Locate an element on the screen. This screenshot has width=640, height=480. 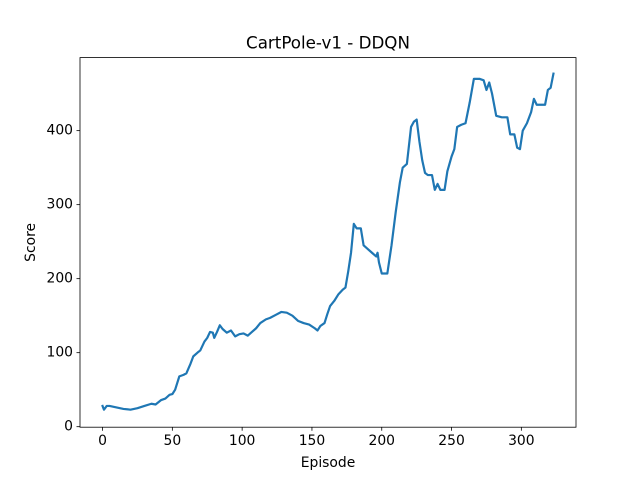
x-tick-label: 300 is located at coordinates (521, 441).